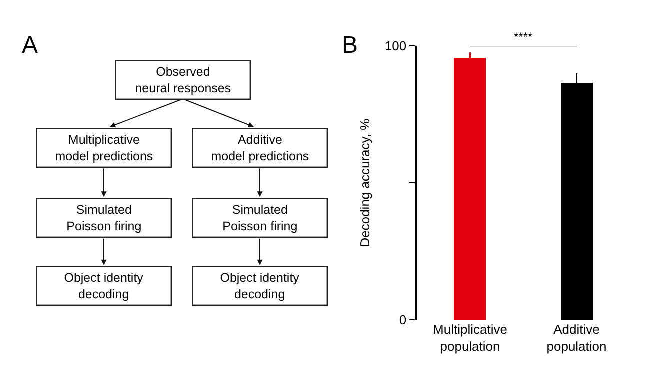 Image resolution: width=651 pixels, height=378 pixels. What do you see at coordinates (183, 80) in the screenshot?
I see `text: Observed neural responses` at bounding box center [183, 80].